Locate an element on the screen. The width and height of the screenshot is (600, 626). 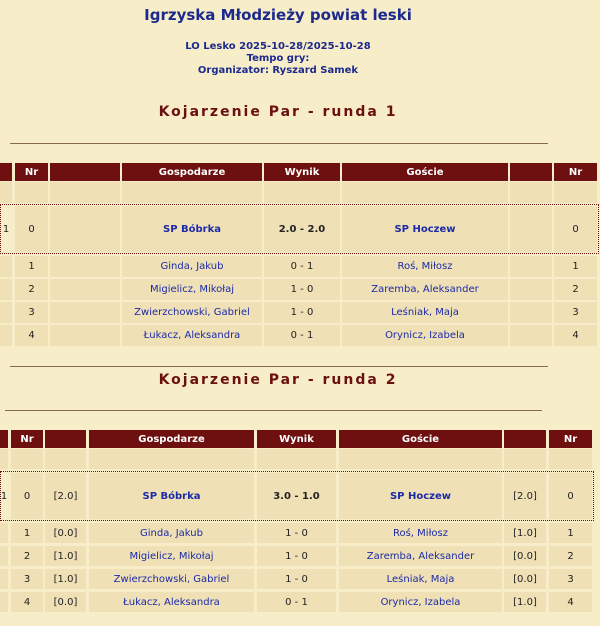
table-cell: SP Hoczew is located at coordinates (420, 496).